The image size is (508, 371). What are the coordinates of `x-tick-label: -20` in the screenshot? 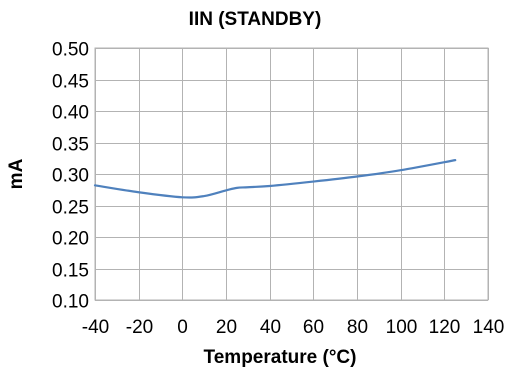 It's located at (139, 327).